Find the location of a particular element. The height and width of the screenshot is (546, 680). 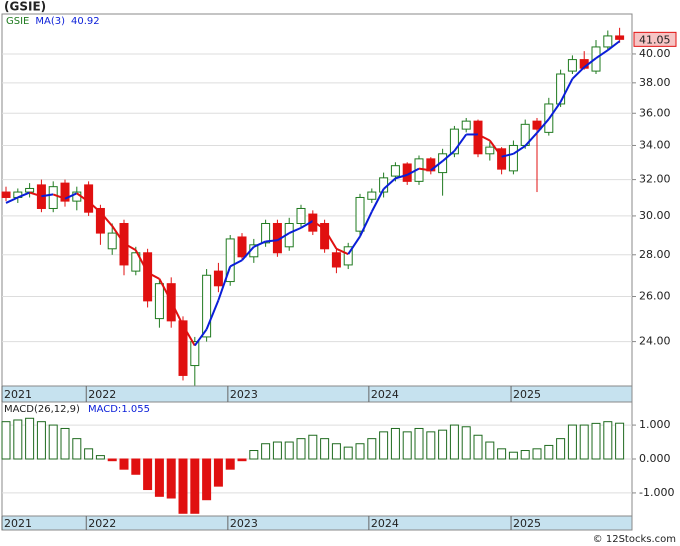

symbol: GSIE is located at coordinates (17, 21).